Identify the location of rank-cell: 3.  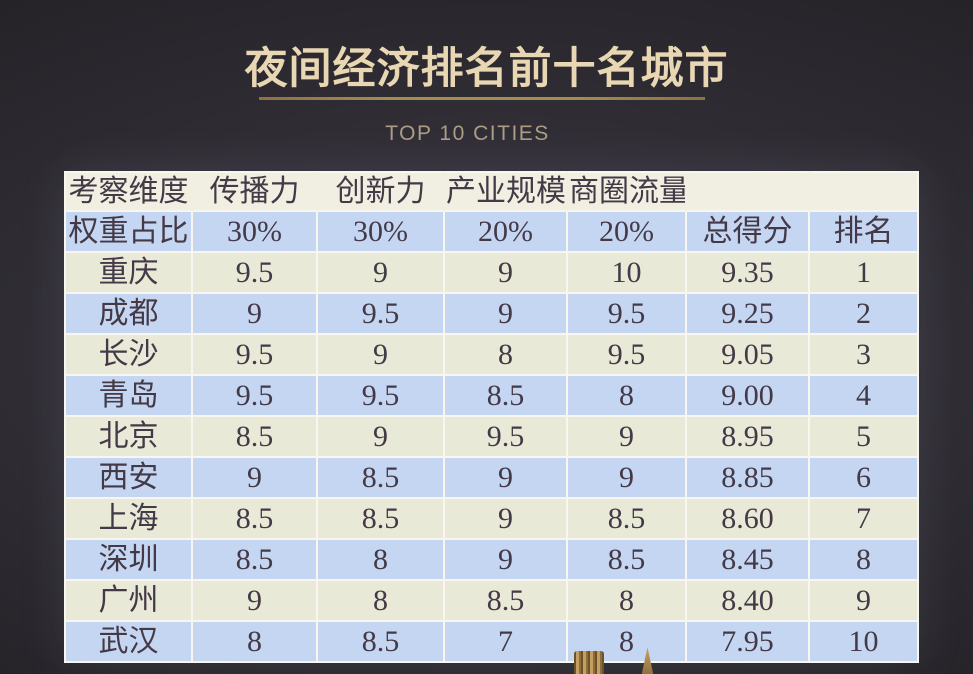
(864, 355).